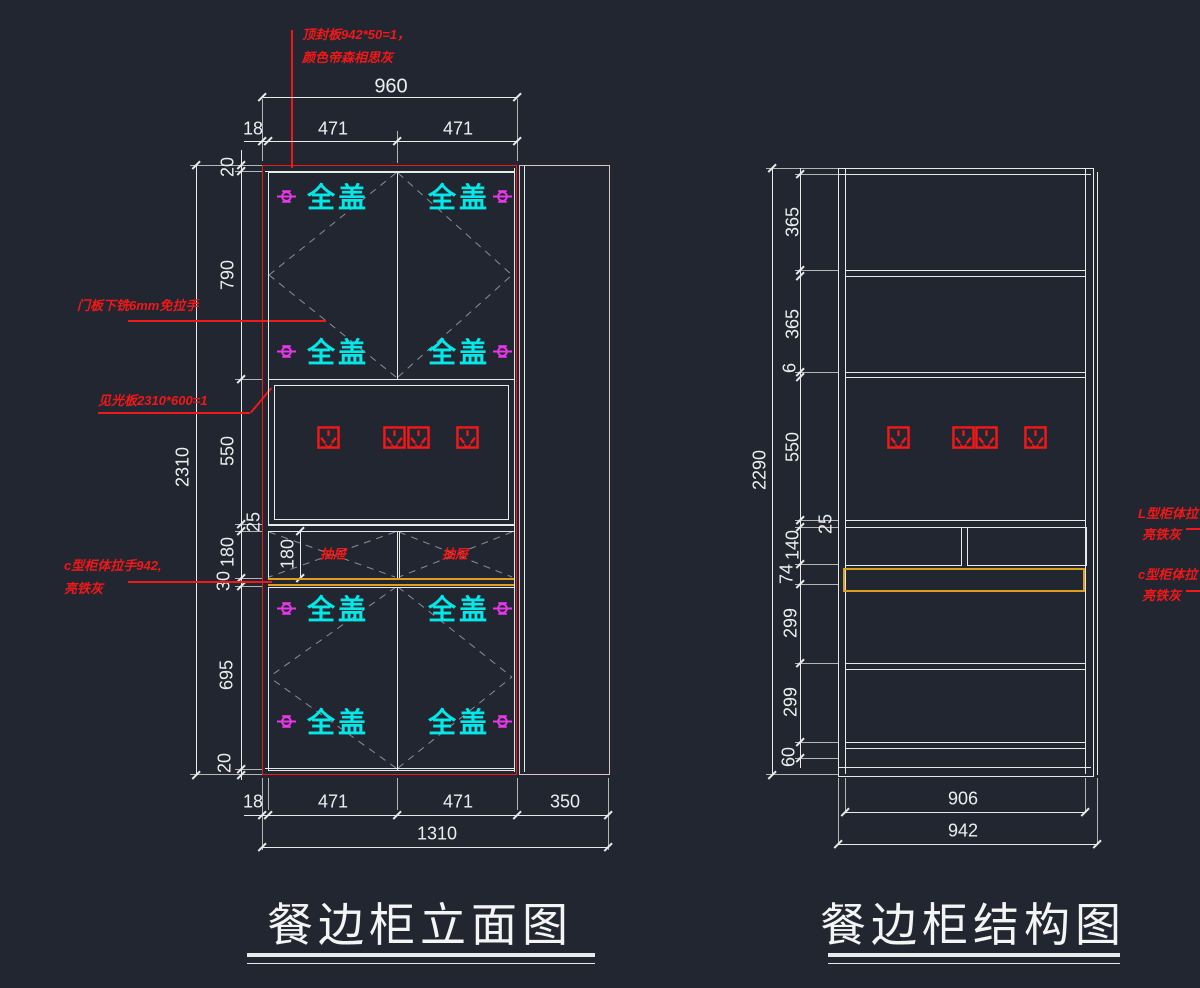 The image size is (1200, 988). What do you see at coordinates (963, 830) in the screenshot?
I see `dim-942: 942` at bounding box center [963, 830].